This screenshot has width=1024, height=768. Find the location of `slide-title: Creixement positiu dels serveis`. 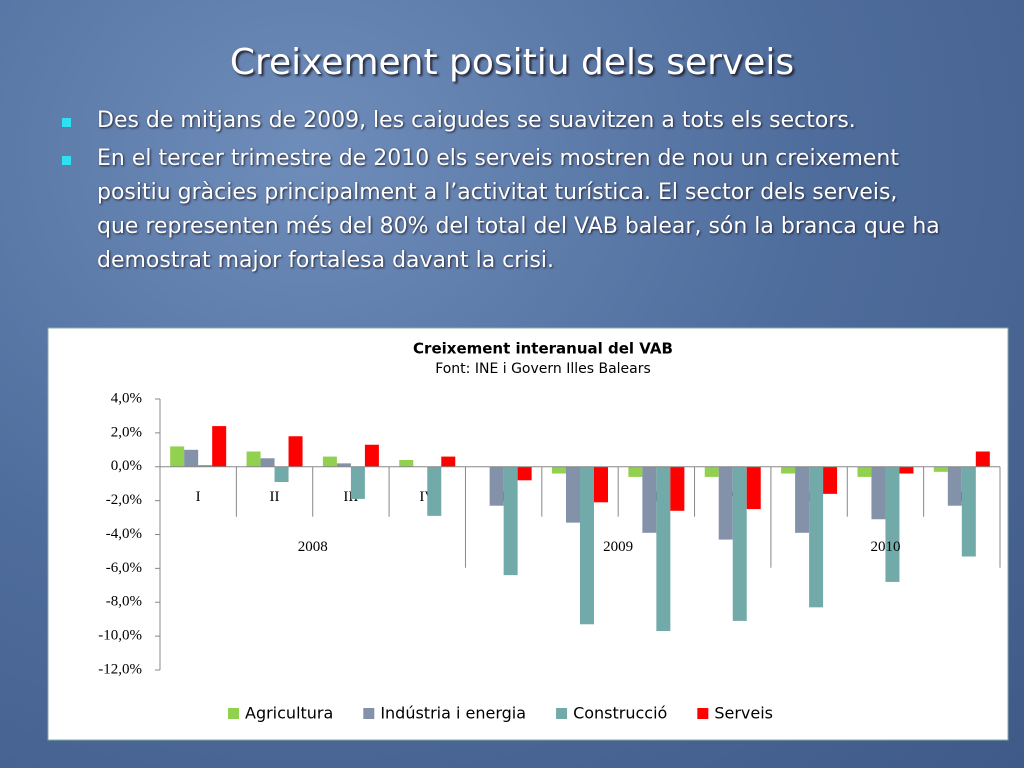

slide-title: Creixement positiu dels serveis is located at coordinates (512, 62).